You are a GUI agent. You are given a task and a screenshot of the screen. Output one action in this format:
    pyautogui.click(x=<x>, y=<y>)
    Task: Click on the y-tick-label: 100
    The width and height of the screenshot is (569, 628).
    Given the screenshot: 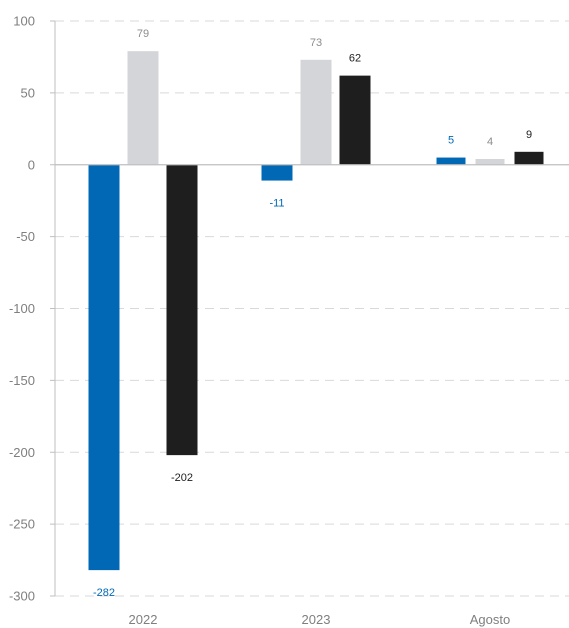 What is the action you would take?
    pyautogui.click(x=24, y=21)
    